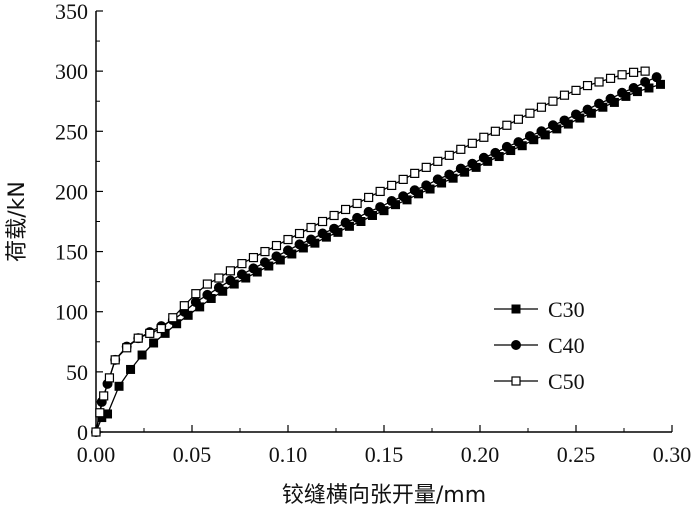 Image resolution: width=700 pixels, height=512 pixels. Describe the element at coordinates (71, 312) in the screenshot. I see `y-tick-label: 100` at that location.